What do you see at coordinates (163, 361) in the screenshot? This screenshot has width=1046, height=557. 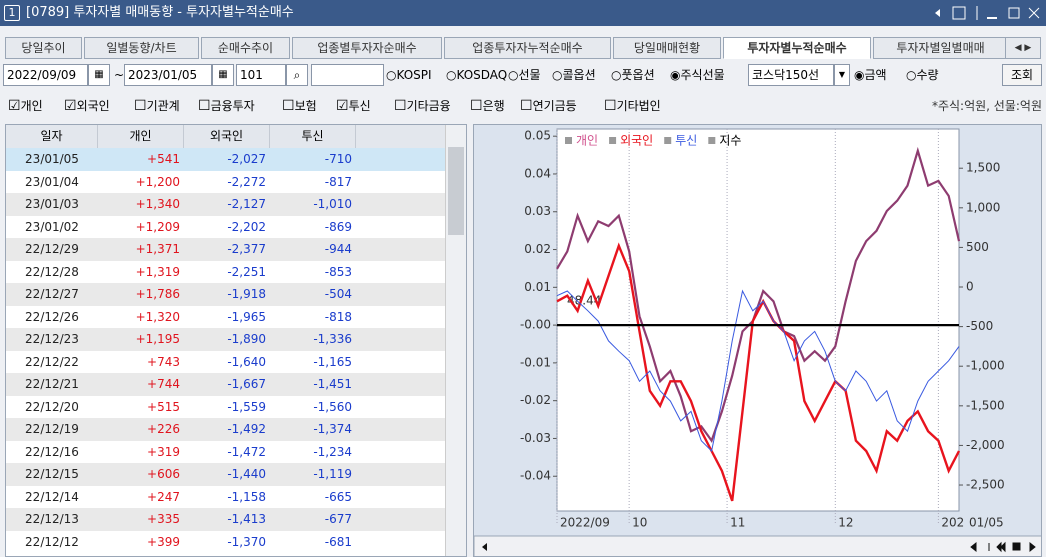 I see `table-cell: +743` at bounding box center [163, 361].